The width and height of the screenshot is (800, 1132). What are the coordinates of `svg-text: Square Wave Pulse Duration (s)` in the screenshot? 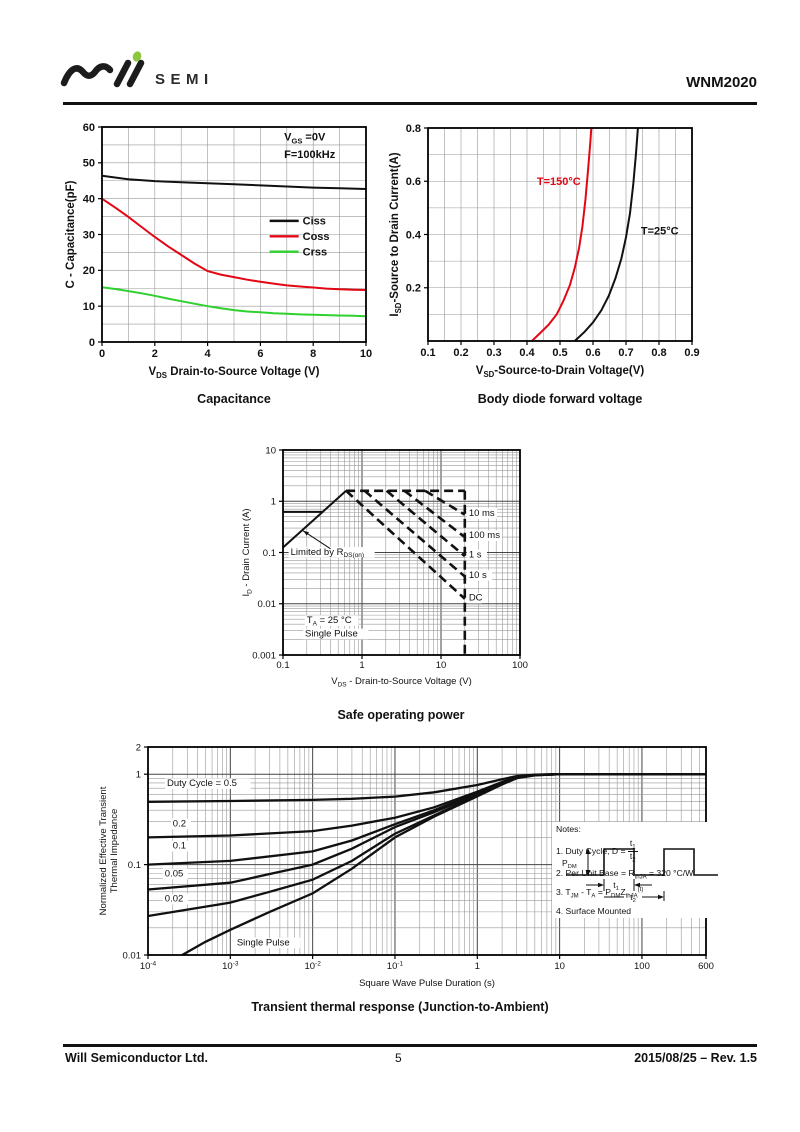 It's located at (427, 983).